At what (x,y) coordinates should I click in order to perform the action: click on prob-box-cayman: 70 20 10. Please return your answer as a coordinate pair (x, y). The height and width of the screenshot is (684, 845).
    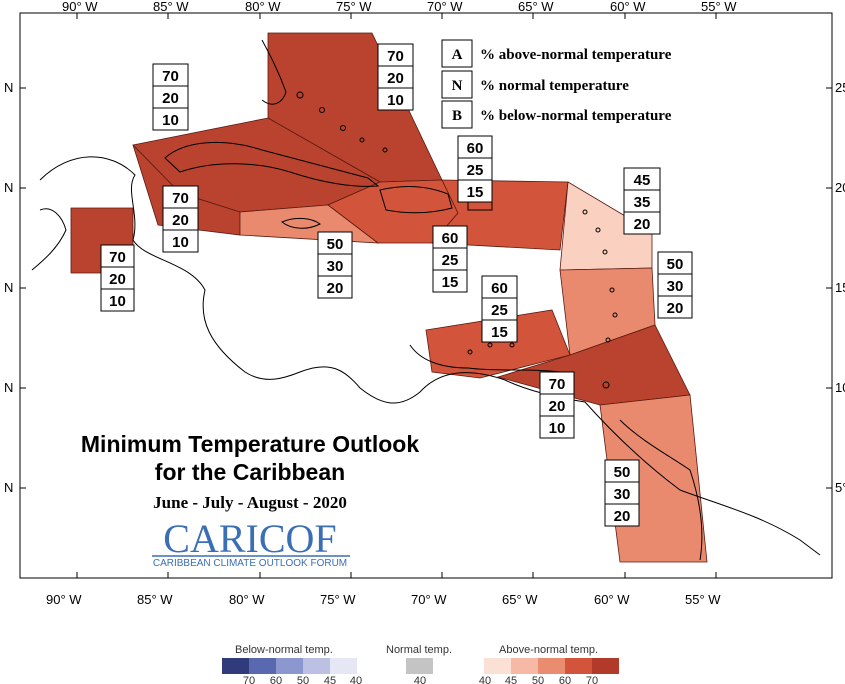
    Looking at the image, I should click on (180, 219).